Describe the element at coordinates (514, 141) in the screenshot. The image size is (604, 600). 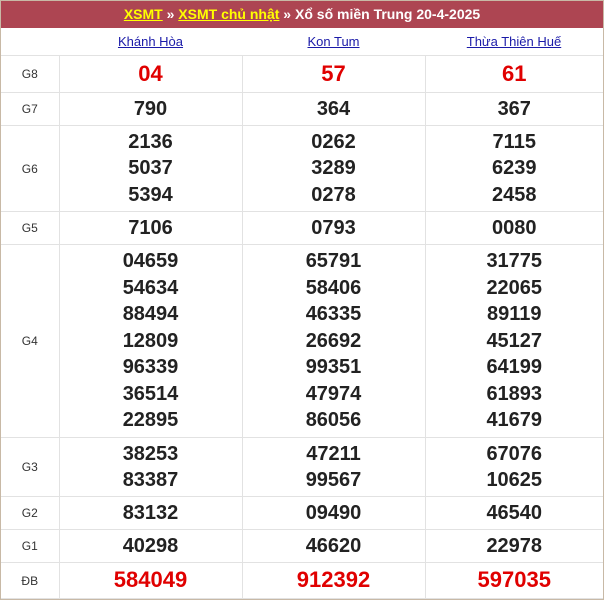
I see `prize-number: 7115` at that location.